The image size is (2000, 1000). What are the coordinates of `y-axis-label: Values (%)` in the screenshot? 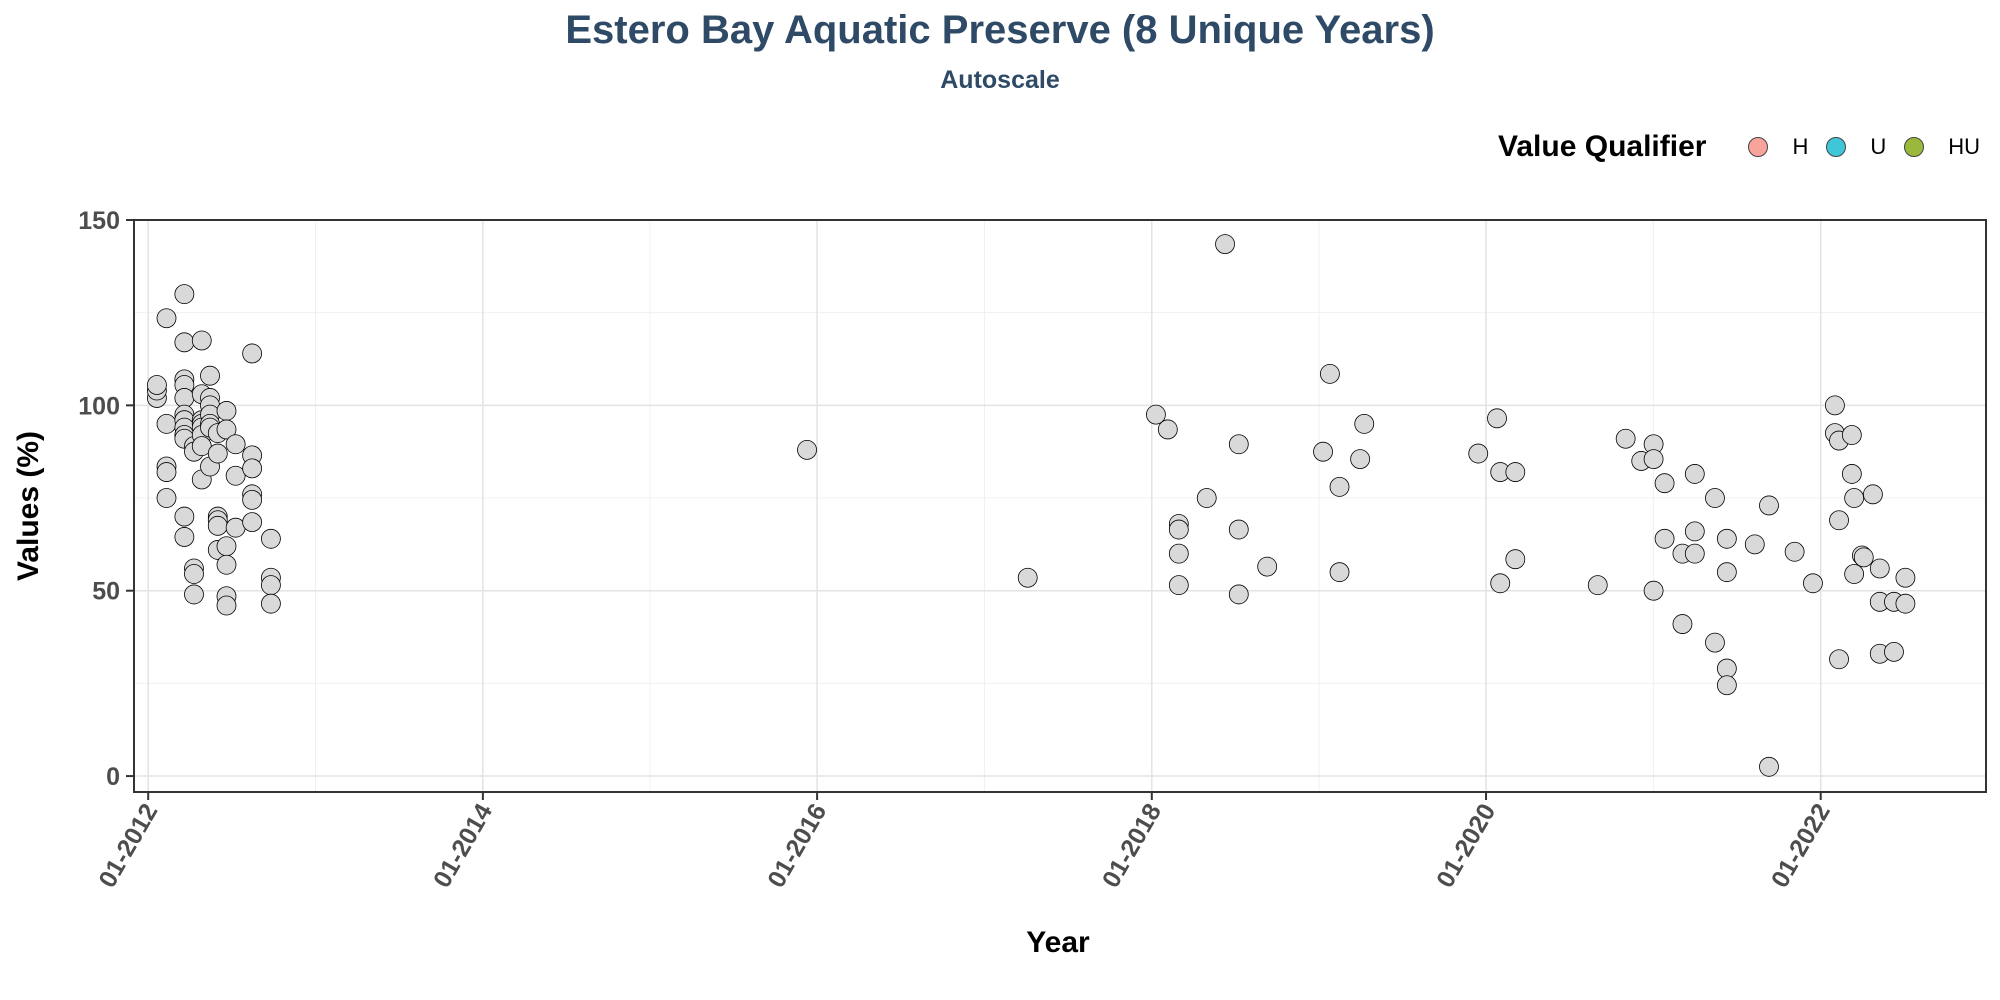 It's located at (28, 506).